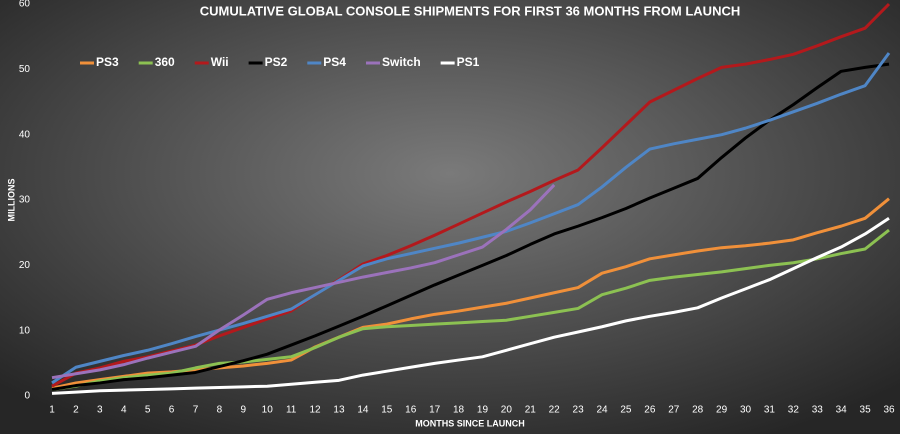 This screenshot has height=434, width=900. Describe the element at coordinates (25, 330) in the screenshot. I see `y-tick-label: 10` at that location.